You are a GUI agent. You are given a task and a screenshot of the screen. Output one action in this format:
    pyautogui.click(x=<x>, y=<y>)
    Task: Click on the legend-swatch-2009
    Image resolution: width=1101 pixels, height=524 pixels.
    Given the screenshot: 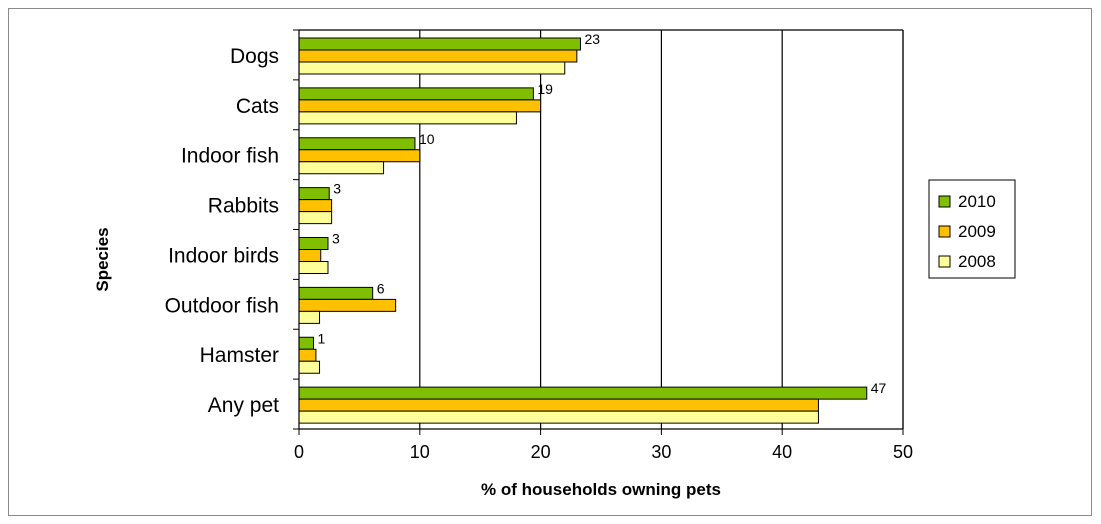 What is the action you would take?
    pyautogui.click(x=944, y=231)
    